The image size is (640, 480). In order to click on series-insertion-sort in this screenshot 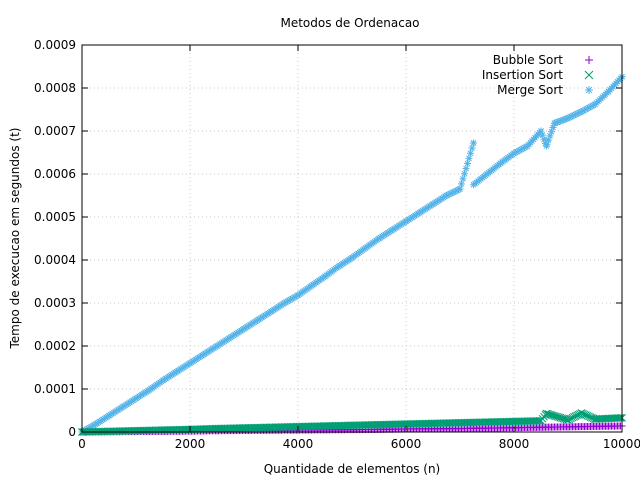, I will do `click(352, 422)`.